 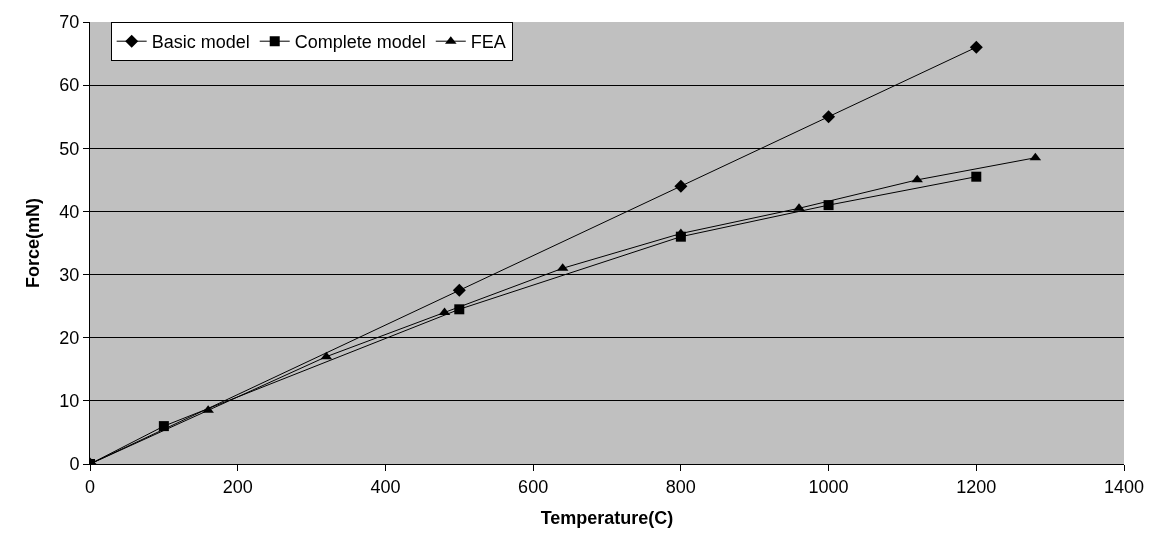 I want to click on legend-label: Basic model, so click(x=200, y=42).